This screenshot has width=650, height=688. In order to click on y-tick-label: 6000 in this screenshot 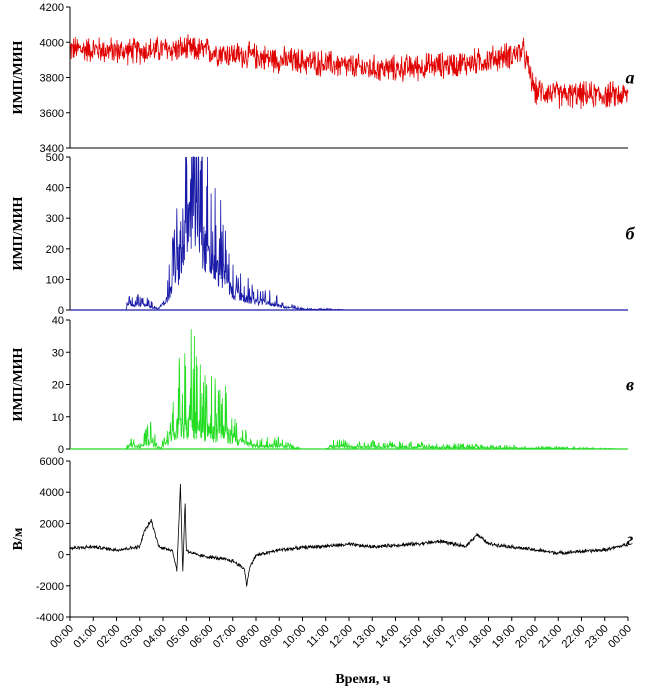, I will do `click(52, 462)`.